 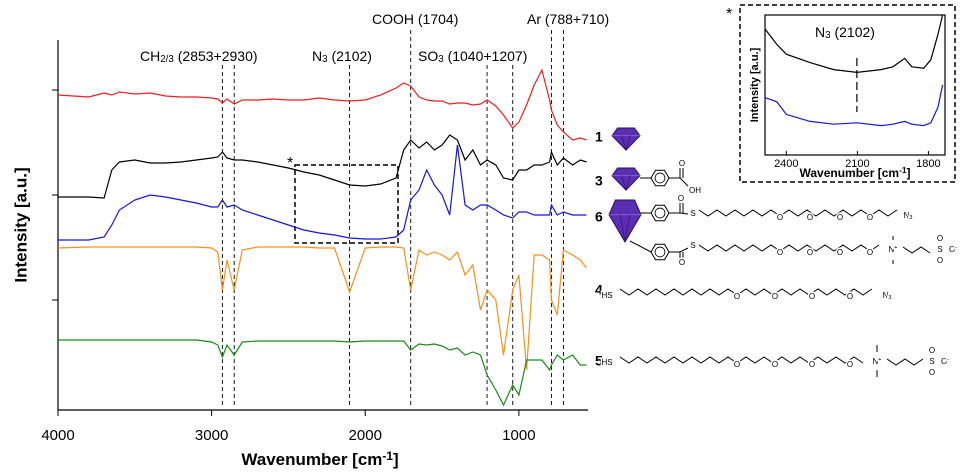 What do you see at coordinates (599, 290) in the screenshot?
I see `legend-label: 4` at bounding box center [599, 290].